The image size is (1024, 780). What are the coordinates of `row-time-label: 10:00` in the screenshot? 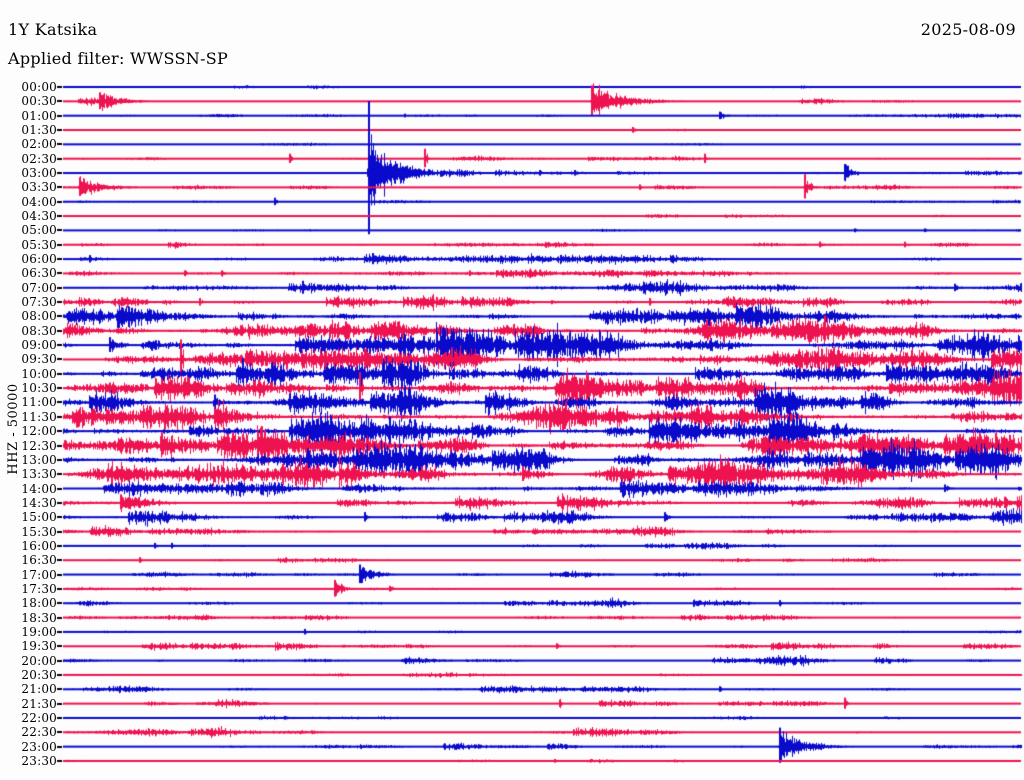 It's located at (39, 373).